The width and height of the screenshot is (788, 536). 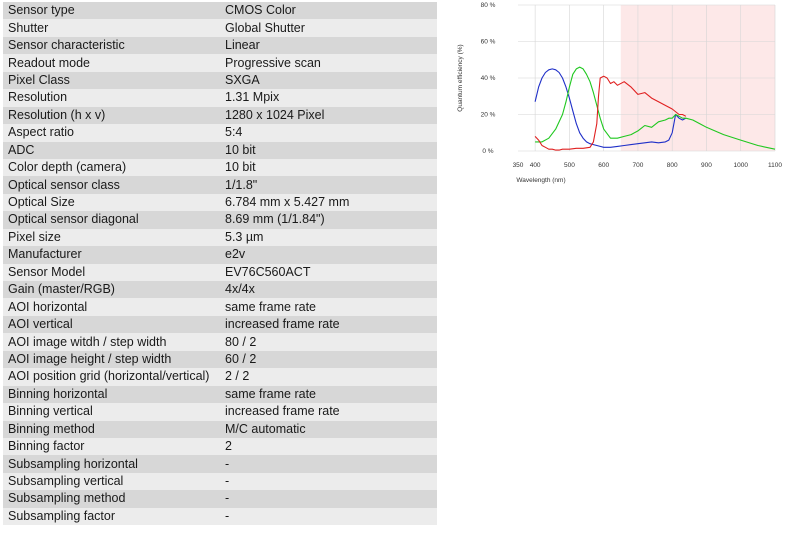 What do you see at coordinates (111, 45) in the screenshot?
I see `spec-label: Sensor characteristic` at bounding box center [111, 45].